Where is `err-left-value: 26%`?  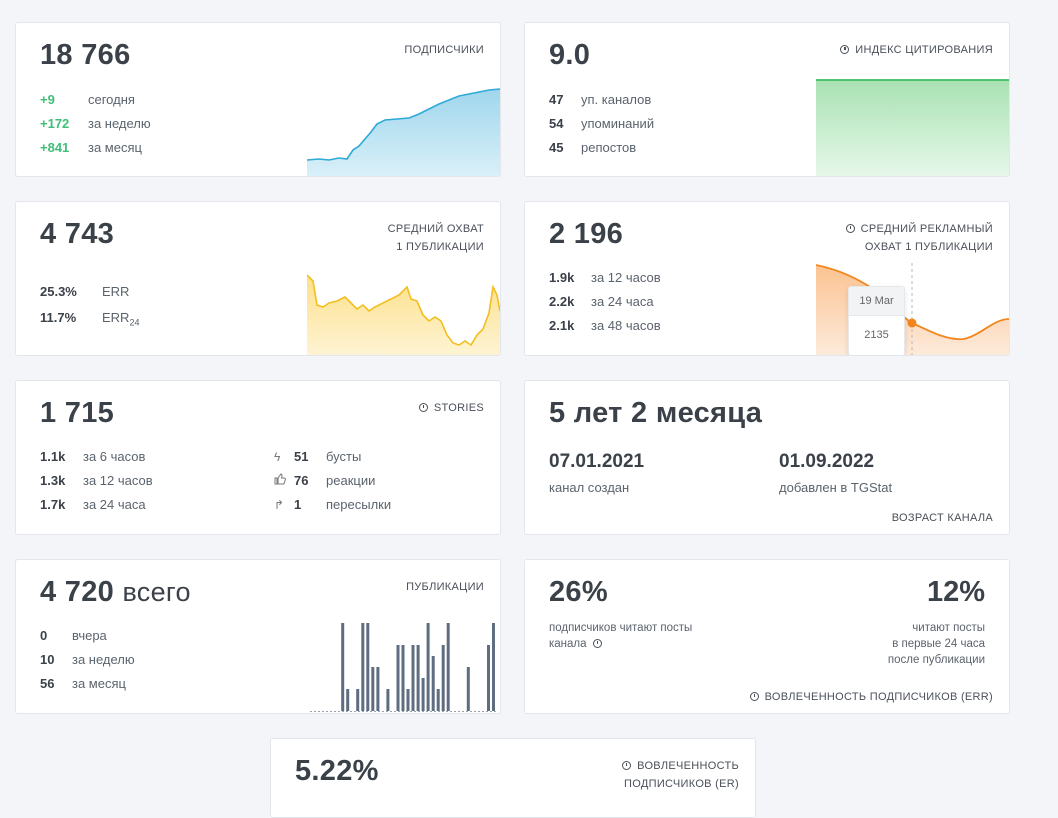 err-left-value: 26% is located at coordinates (578, 592).